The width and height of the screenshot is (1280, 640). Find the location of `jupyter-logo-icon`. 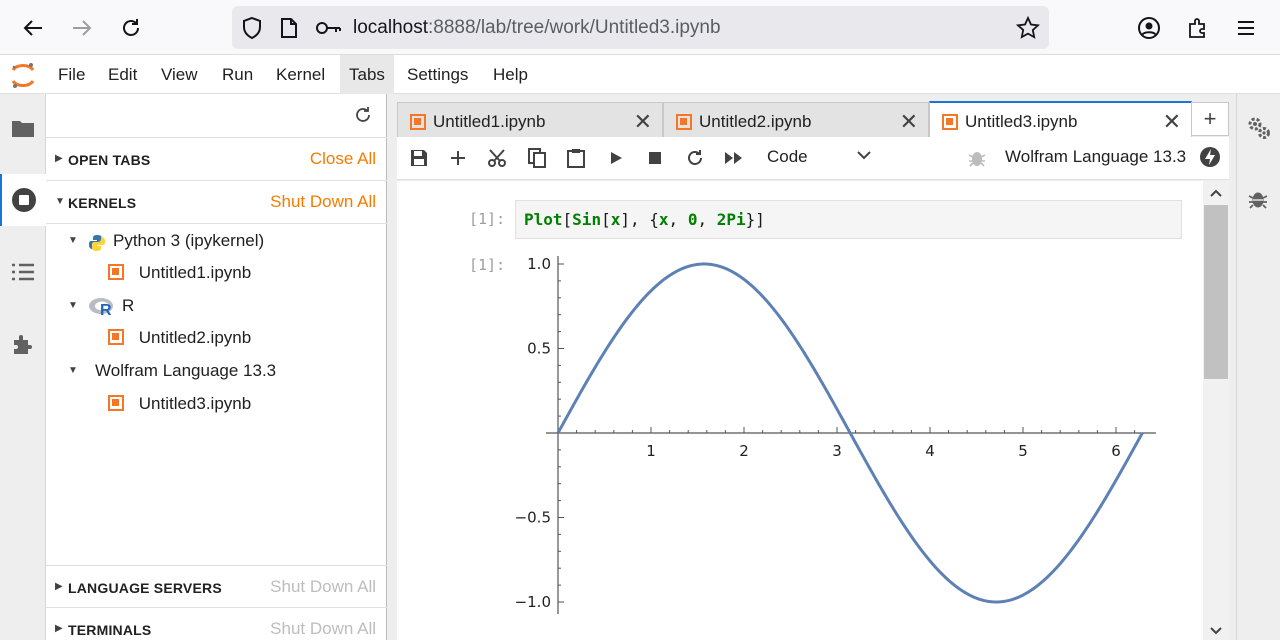

jupyter-logo-icon is located at coordinates (23, 77).